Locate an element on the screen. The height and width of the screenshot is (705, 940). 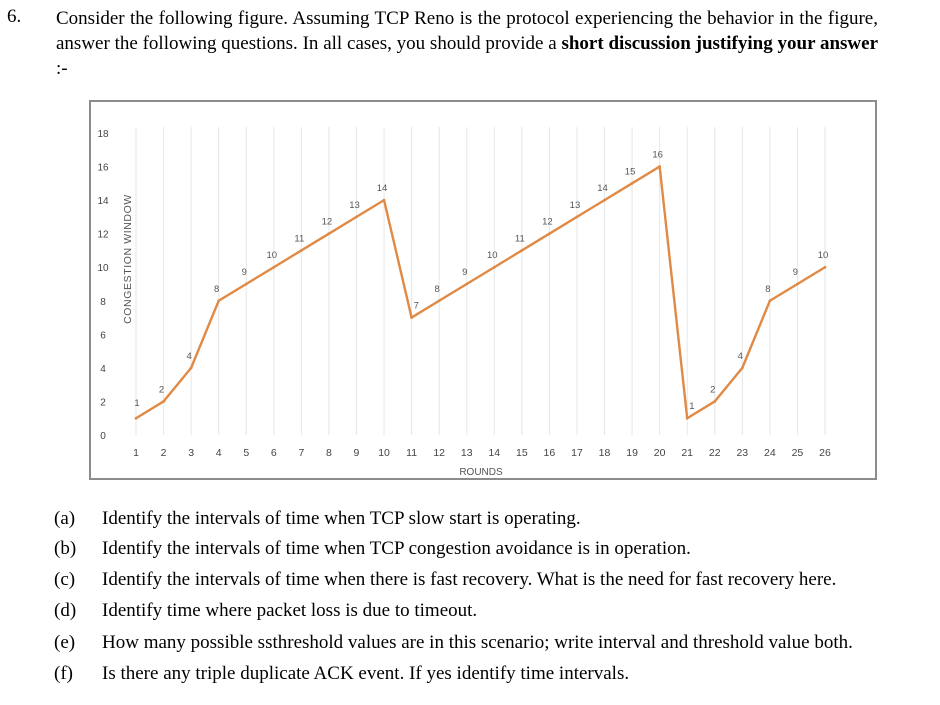
data-label: 2 is located at coordinates (712, 389).